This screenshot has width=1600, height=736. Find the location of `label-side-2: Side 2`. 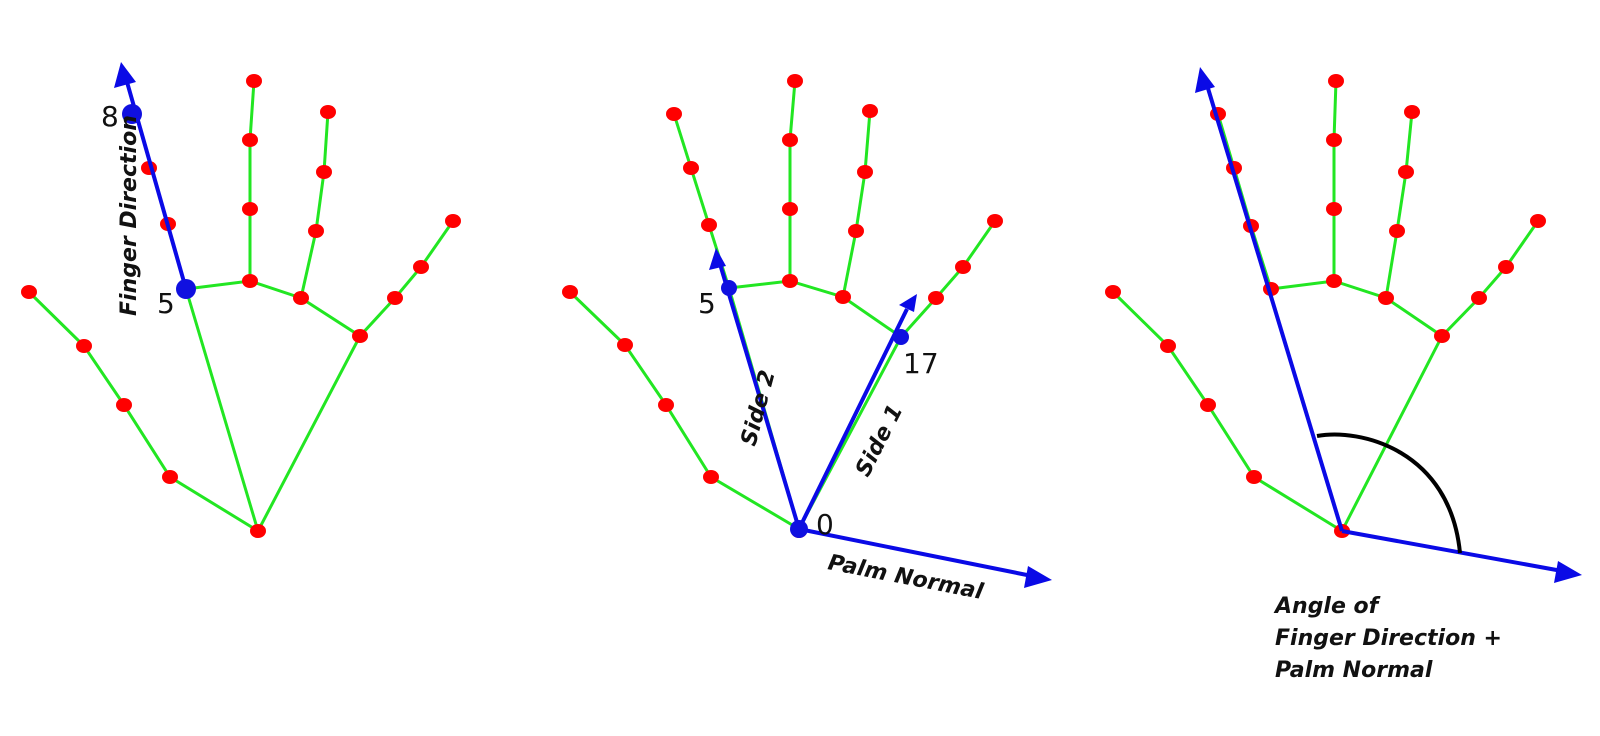

label-side-2: Side 2 is located at coordinates (759, 408).